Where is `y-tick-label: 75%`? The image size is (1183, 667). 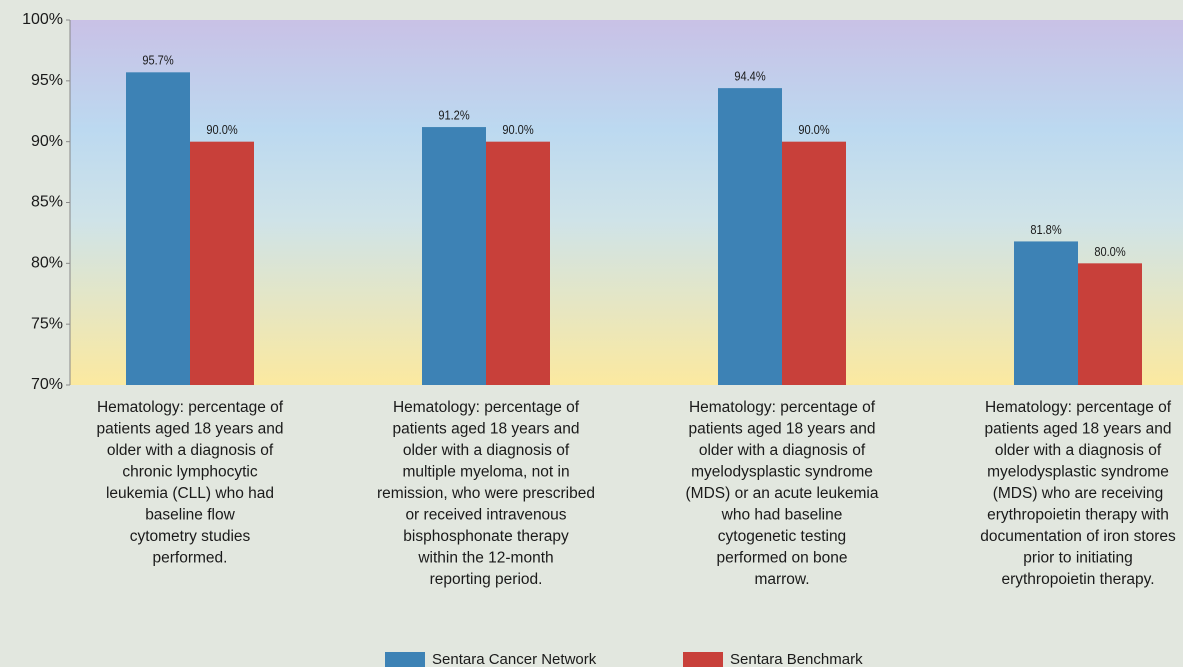 y-tick-label: 75% is located at coordinates (47, 323).